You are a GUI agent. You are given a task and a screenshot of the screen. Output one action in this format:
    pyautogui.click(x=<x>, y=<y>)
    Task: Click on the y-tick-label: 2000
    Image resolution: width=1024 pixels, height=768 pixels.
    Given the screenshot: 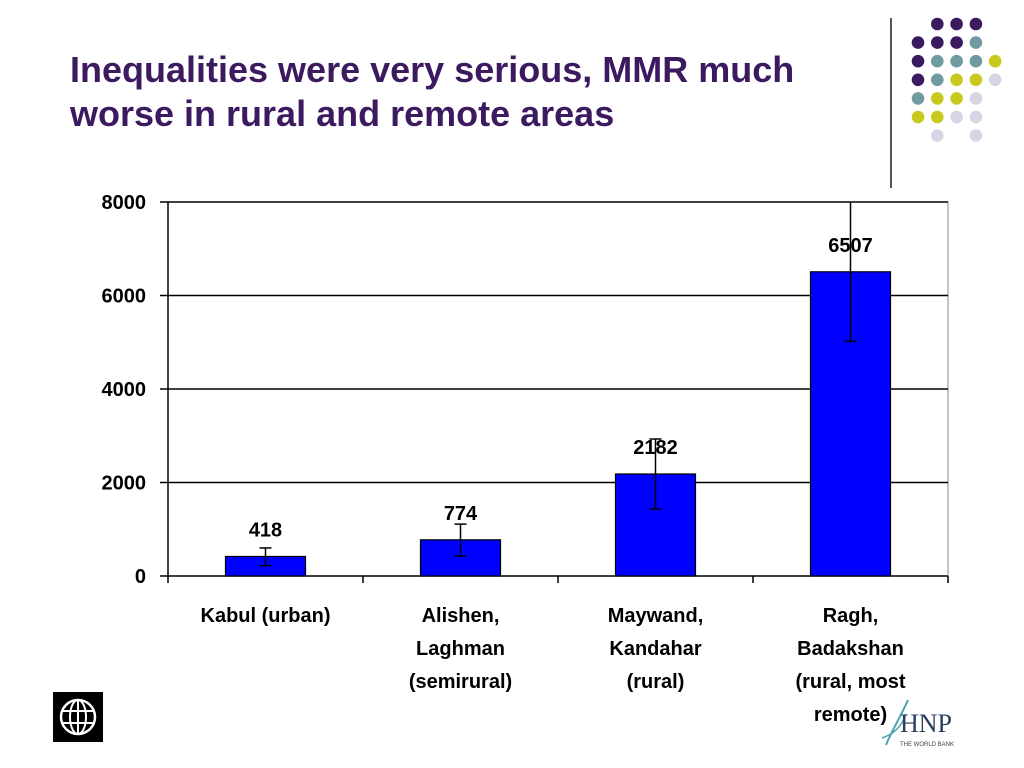 What is the action you would take?
    pyautogui.click(x=124, y=484)
    